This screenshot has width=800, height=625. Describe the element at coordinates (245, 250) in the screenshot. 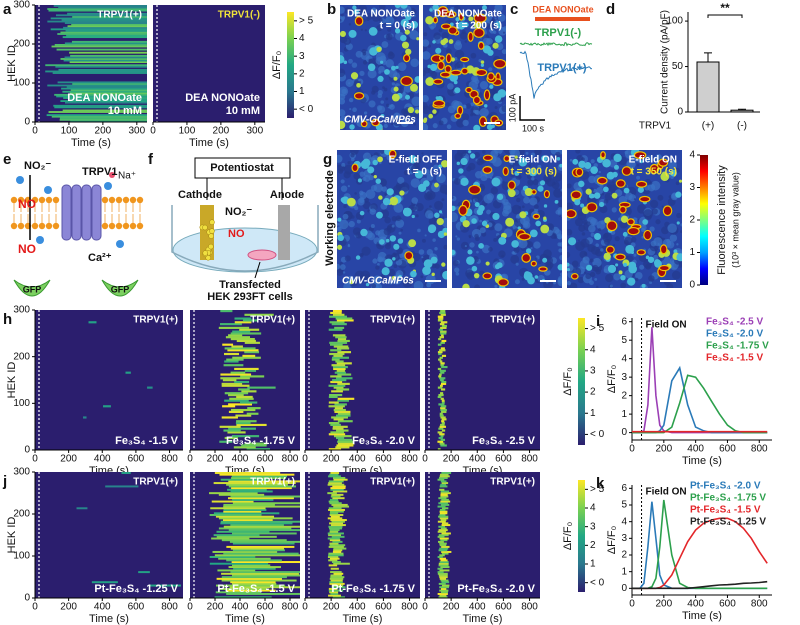

I see `solution` at that location.